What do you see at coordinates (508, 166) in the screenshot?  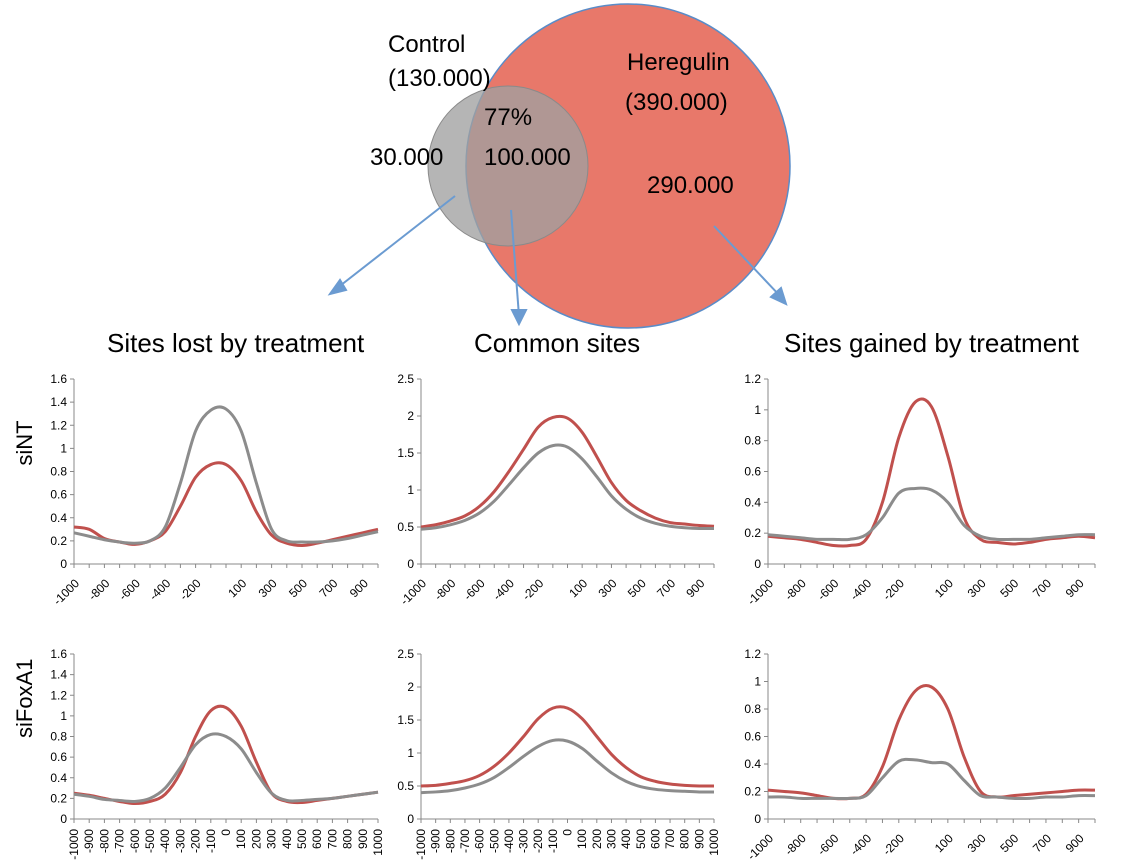 I see `control-circle` at bounding box center [508, 166].